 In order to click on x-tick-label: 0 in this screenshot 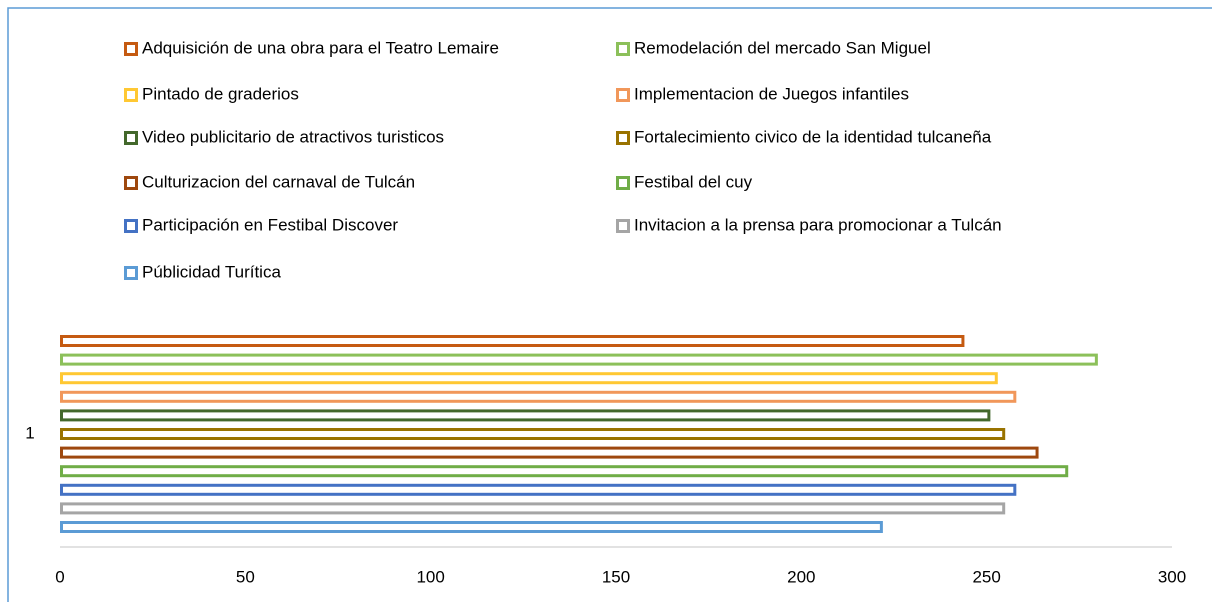, I will do `click(59, 576)`.